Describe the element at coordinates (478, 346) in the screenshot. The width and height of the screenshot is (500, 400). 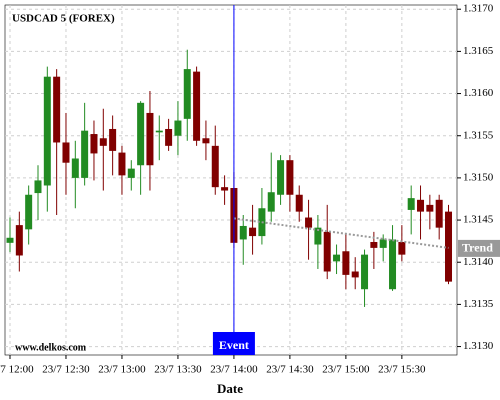
I see `y-tick-label: 1.3130` at that location.